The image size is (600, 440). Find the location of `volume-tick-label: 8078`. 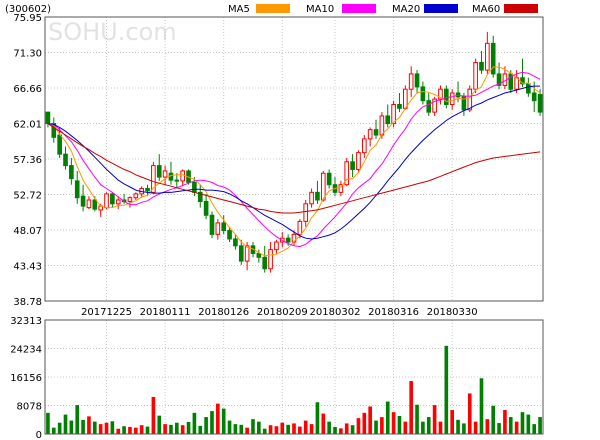

volume-tick-label: 8078 is located at coordinates (29, 407).